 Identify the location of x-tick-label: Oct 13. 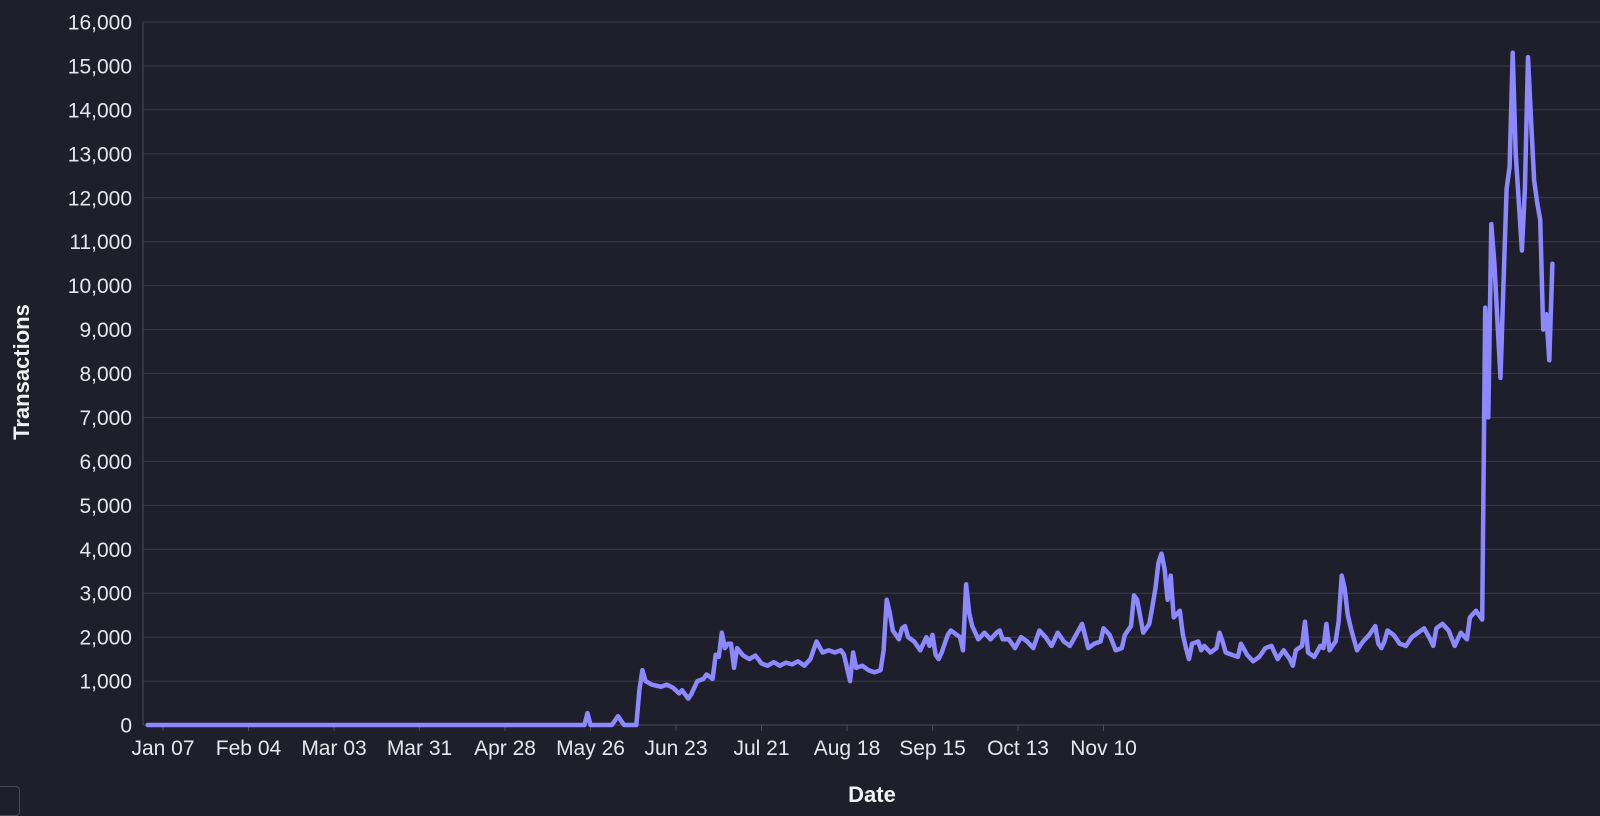
(1018, 748).